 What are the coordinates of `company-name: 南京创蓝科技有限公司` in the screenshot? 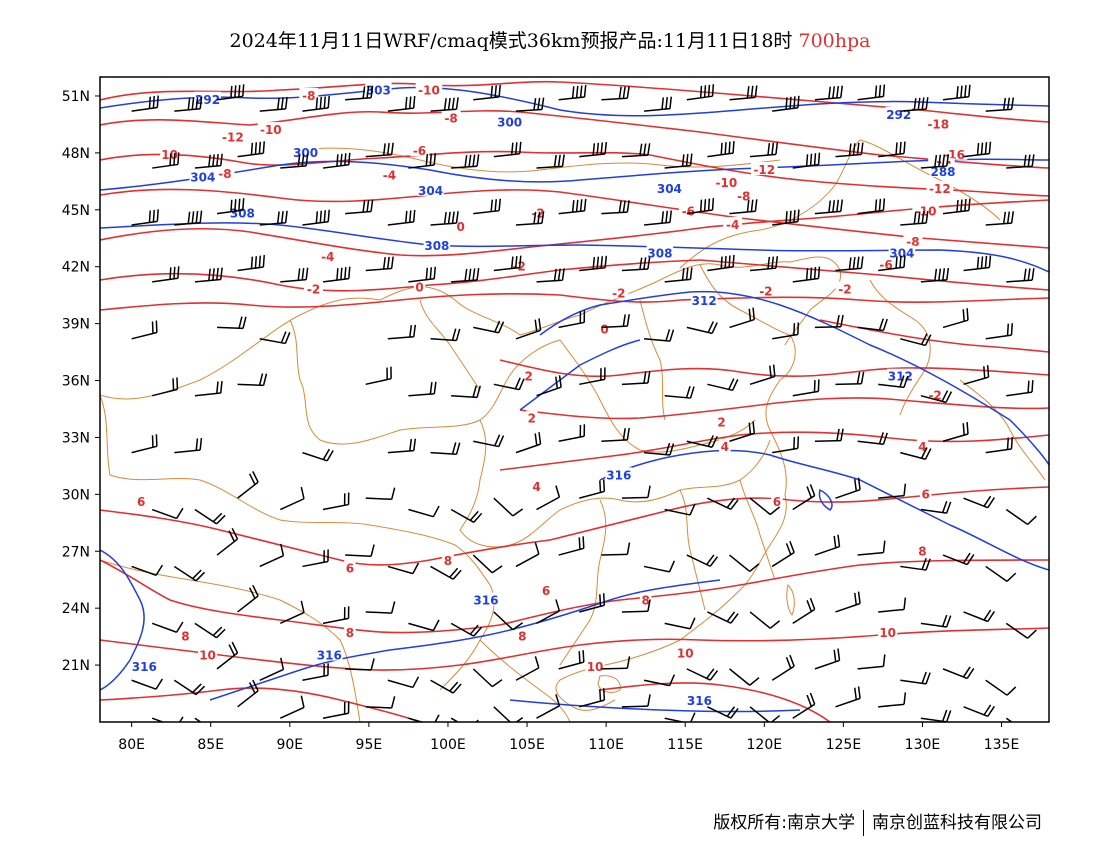 It's located at (957, 823).